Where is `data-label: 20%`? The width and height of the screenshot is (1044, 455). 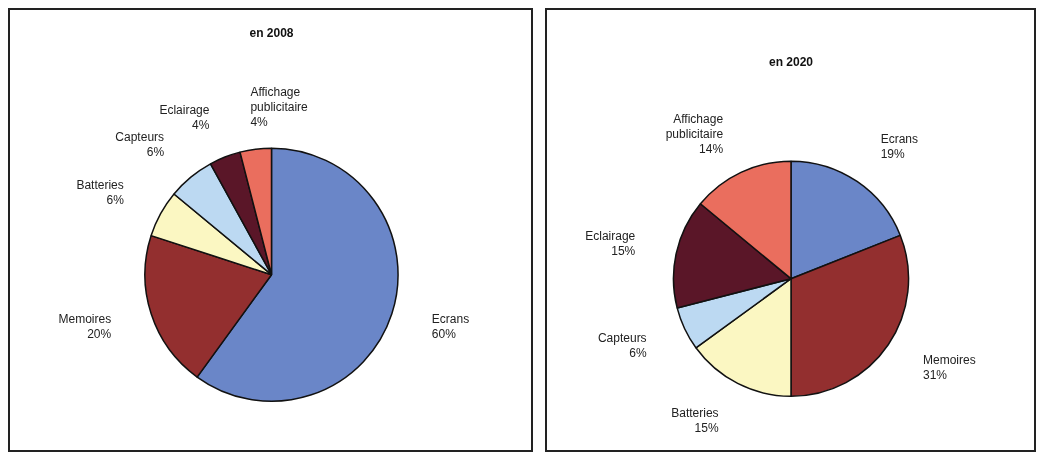 data-label: 20% is located at coordinates (99, 333).